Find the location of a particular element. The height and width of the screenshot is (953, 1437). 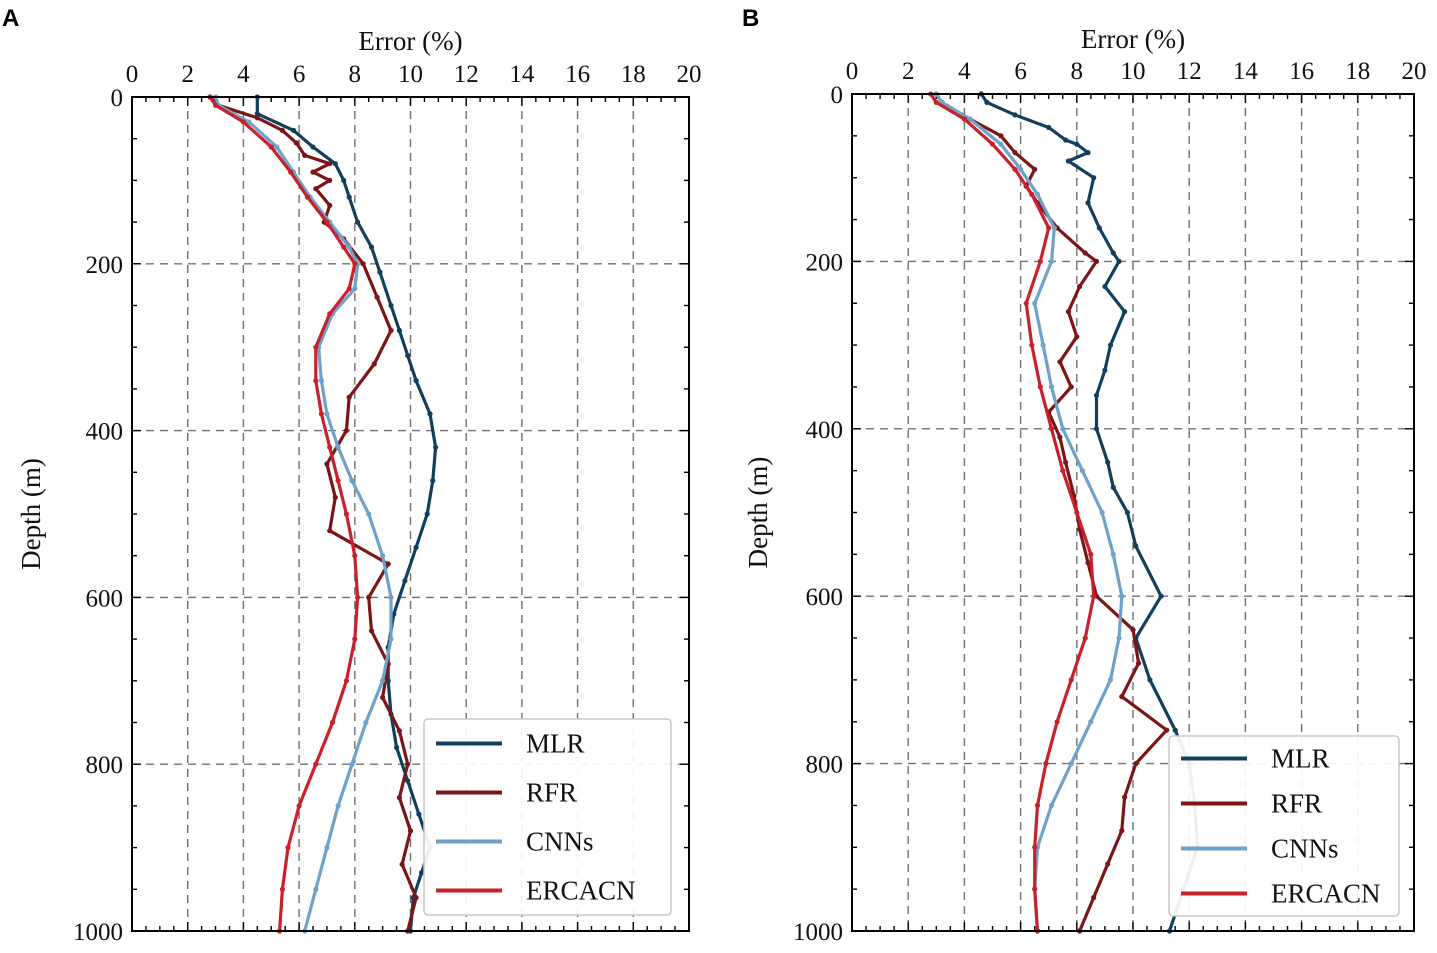

x-tick-label: 4 is located at coordinates (964, 71).